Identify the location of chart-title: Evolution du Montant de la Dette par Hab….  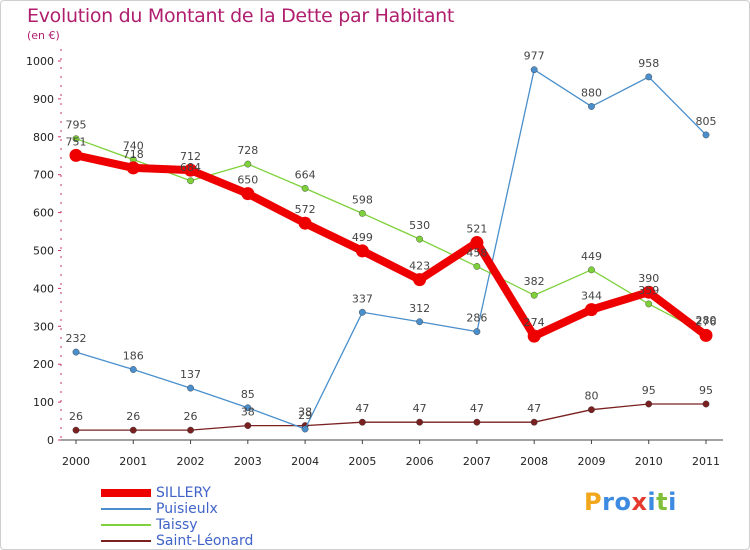
(241, 16).